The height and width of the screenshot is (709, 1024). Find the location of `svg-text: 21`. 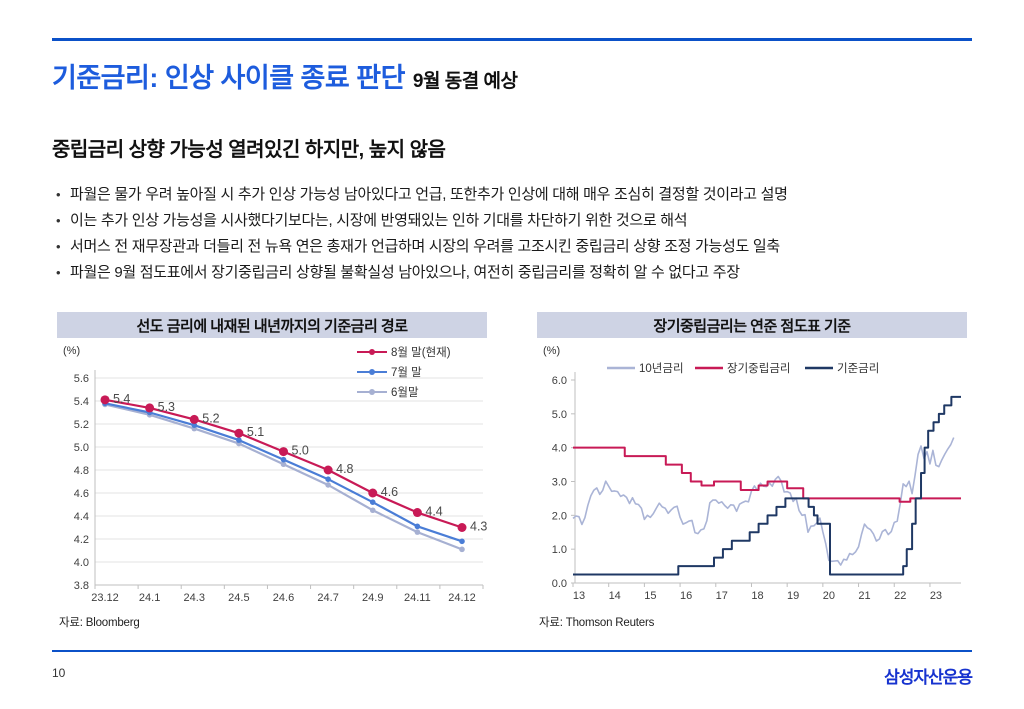

svg-text: 21 is located at coordinates (864, 596).